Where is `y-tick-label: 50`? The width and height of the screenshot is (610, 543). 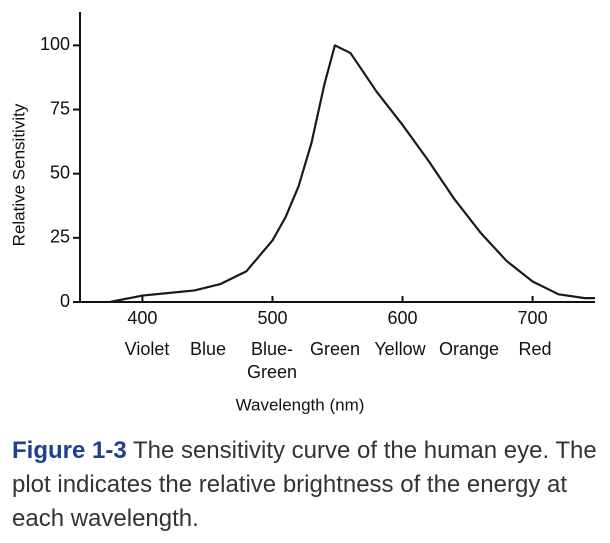
y-tick-label: 50 is located at coordinates (60, 172).